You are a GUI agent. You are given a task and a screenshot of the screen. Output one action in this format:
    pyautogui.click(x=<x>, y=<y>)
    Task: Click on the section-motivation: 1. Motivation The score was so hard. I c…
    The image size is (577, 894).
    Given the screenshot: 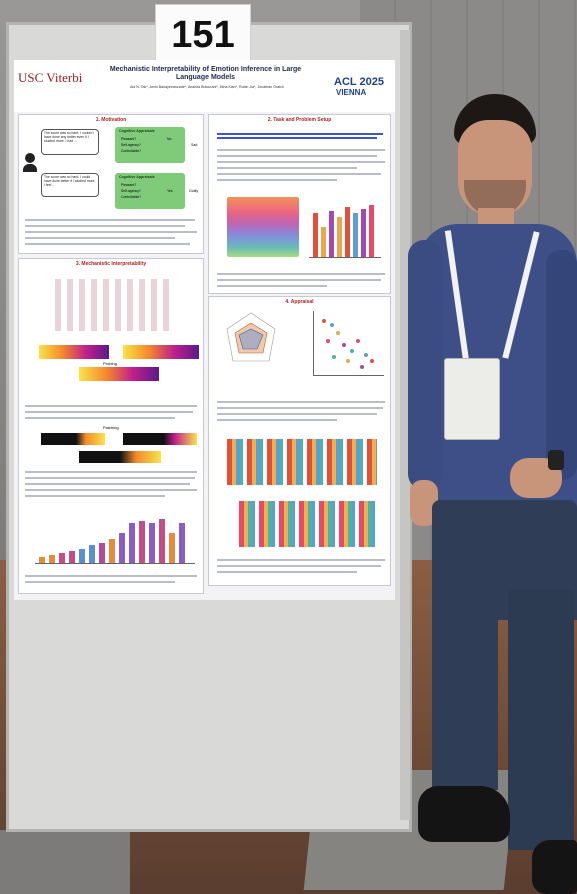 What is the action you would take?
    pyautogui.click(x=111, y=184)
    